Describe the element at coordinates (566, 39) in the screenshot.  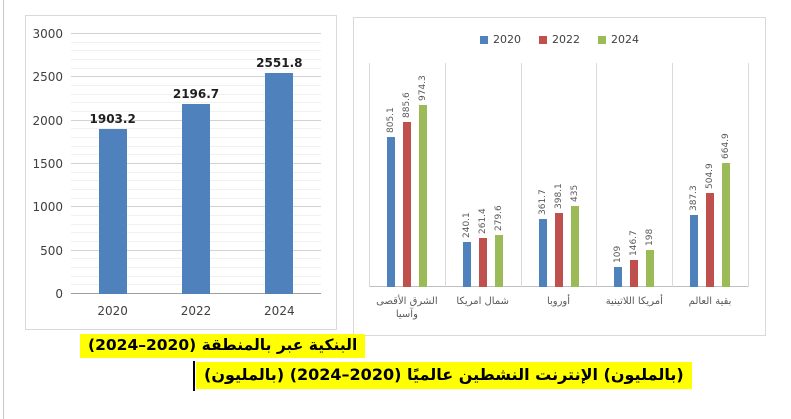
I see `legend-label: 2022` at that location.